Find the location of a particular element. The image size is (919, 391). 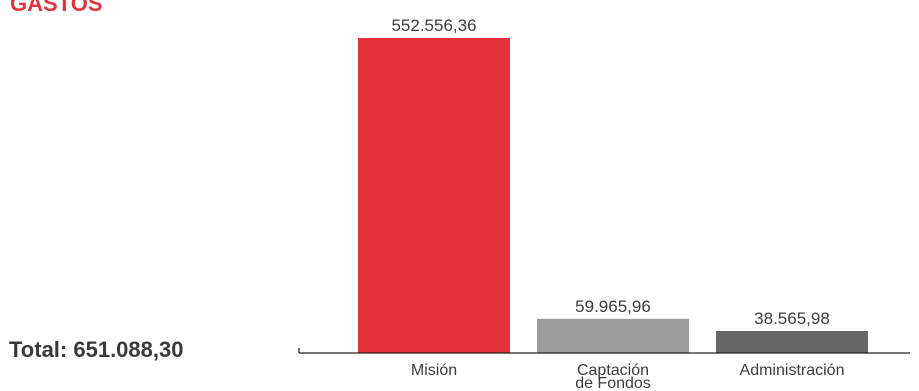

chart-title: GASTOS is located at coordinates (56, 8).